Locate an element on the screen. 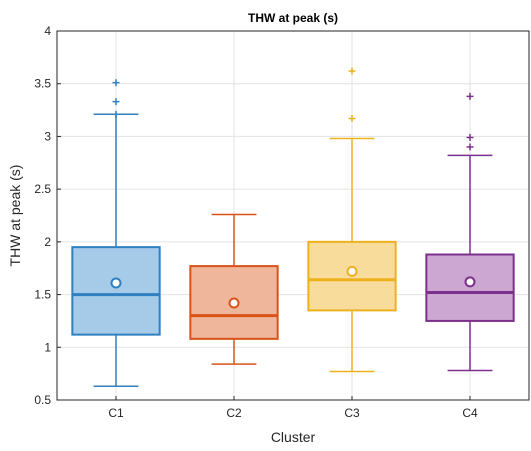 Image resolution: width=531 pixels, height=451 pixels. box-C2 is located at coordinates (234, 289).